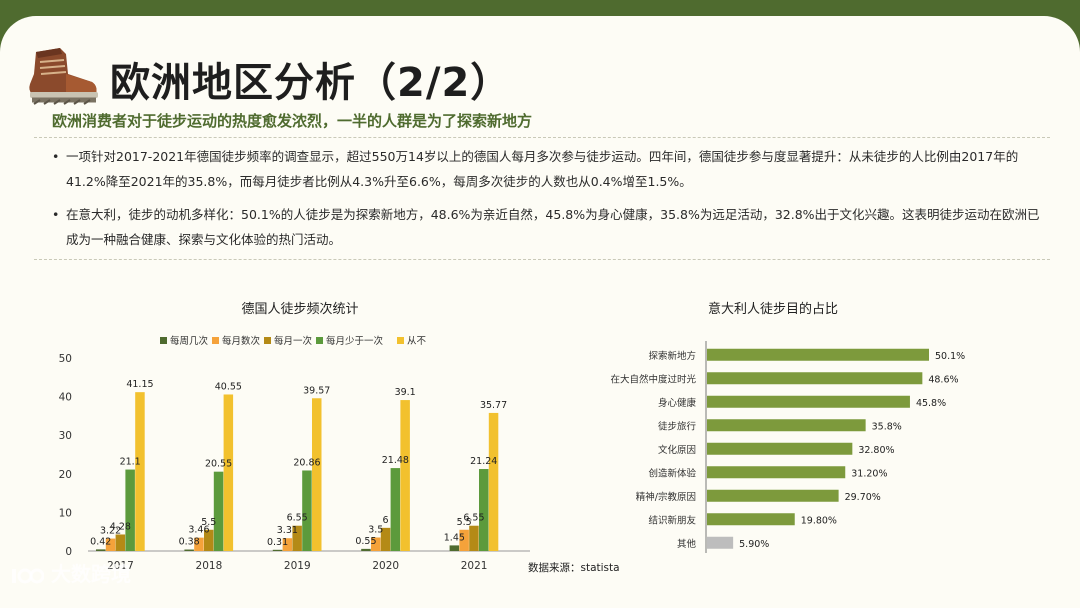 The width and height of the screenshot is (1080, 608). What do you see at coordinates (405, 392) in the screenshot?
I see `data-label: 39.1` at bounding box center [405, 392].